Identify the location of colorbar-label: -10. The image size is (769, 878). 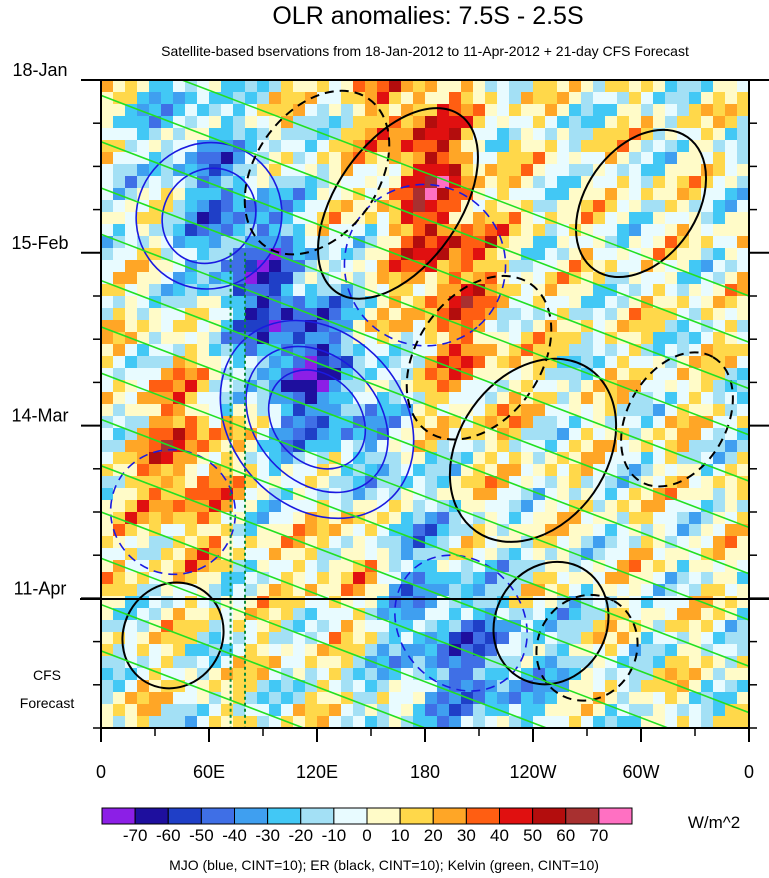
(334, 835).